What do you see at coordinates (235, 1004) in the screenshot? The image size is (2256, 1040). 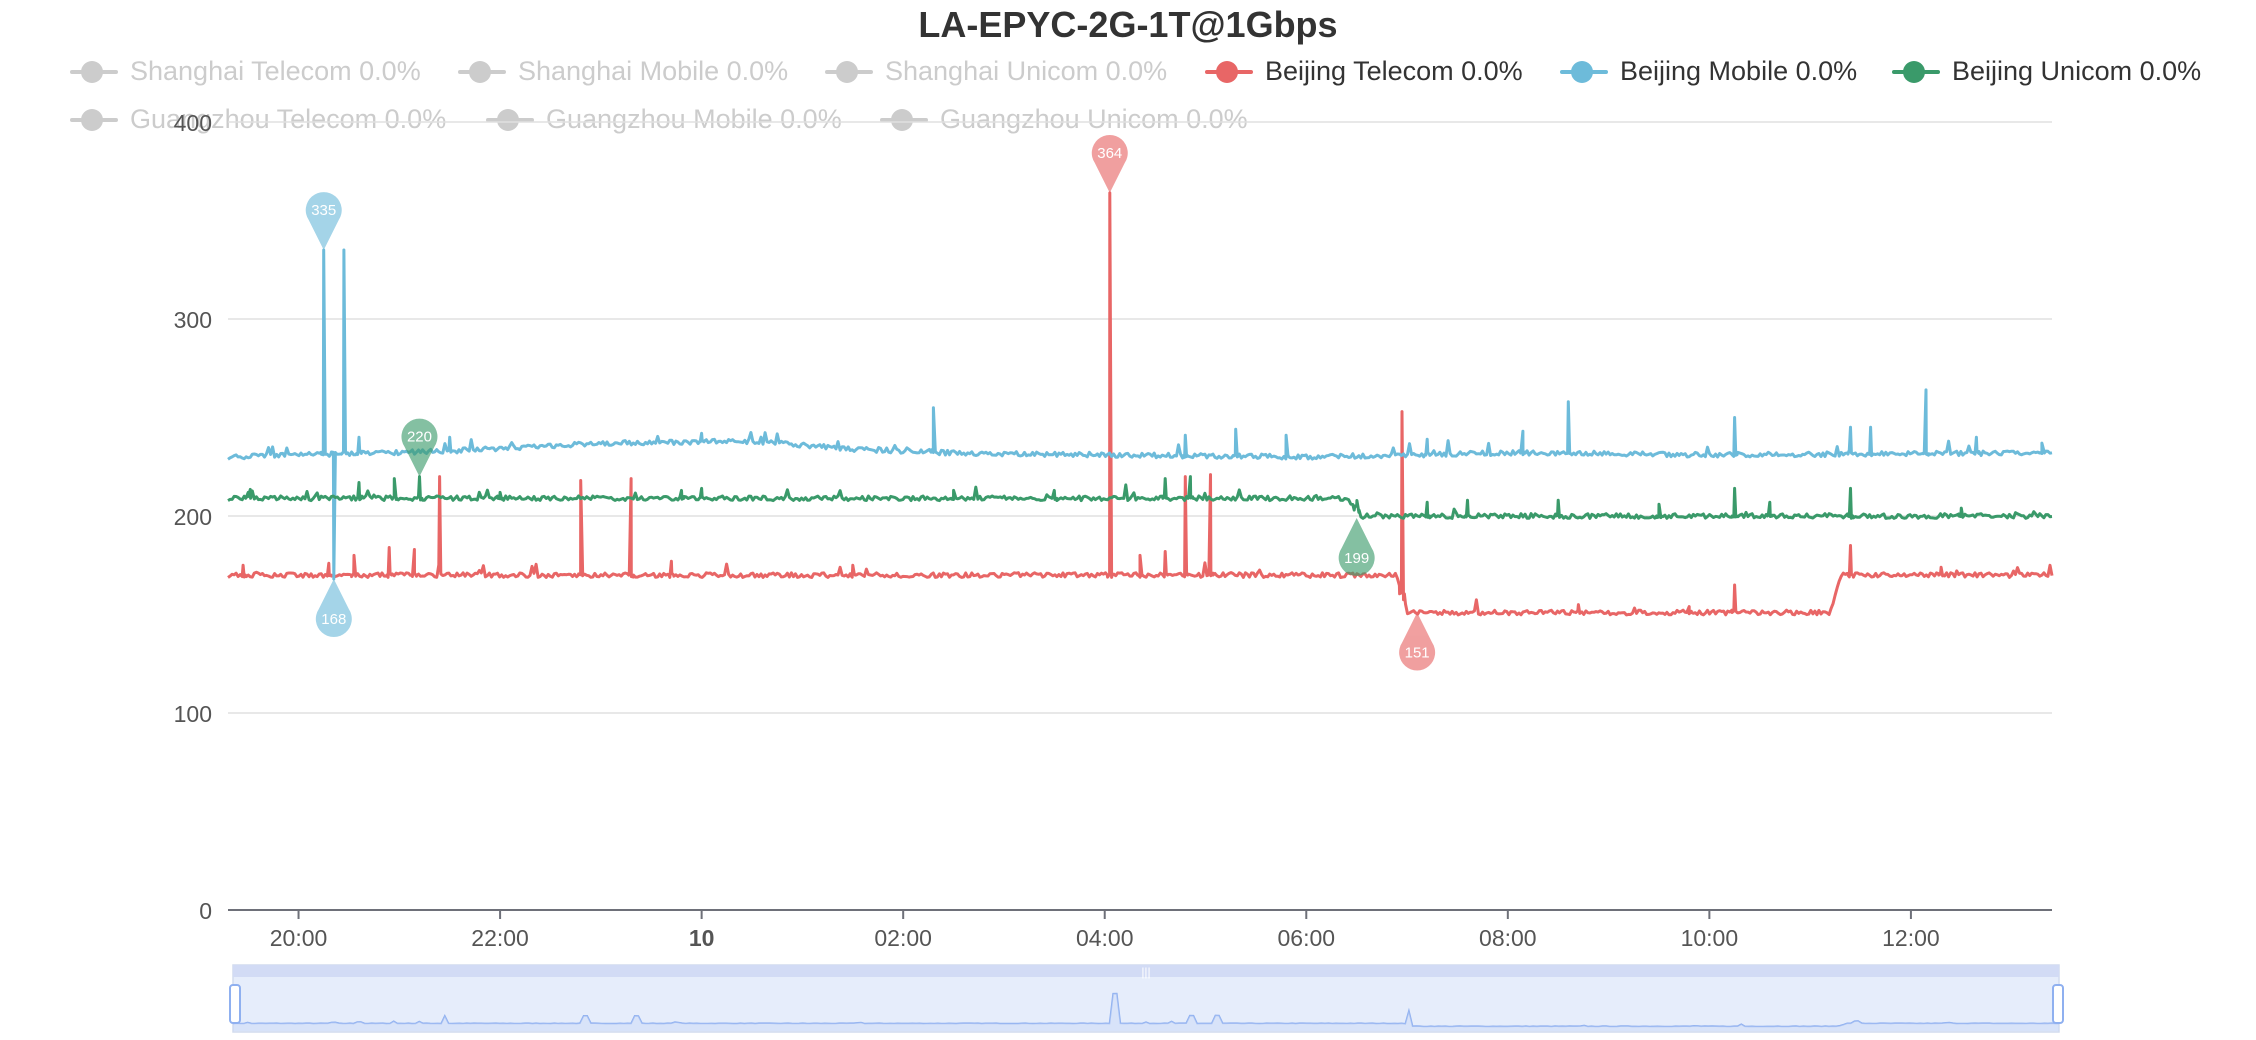 I see `zoom-left-handle` at bounding box center [235, 1004].